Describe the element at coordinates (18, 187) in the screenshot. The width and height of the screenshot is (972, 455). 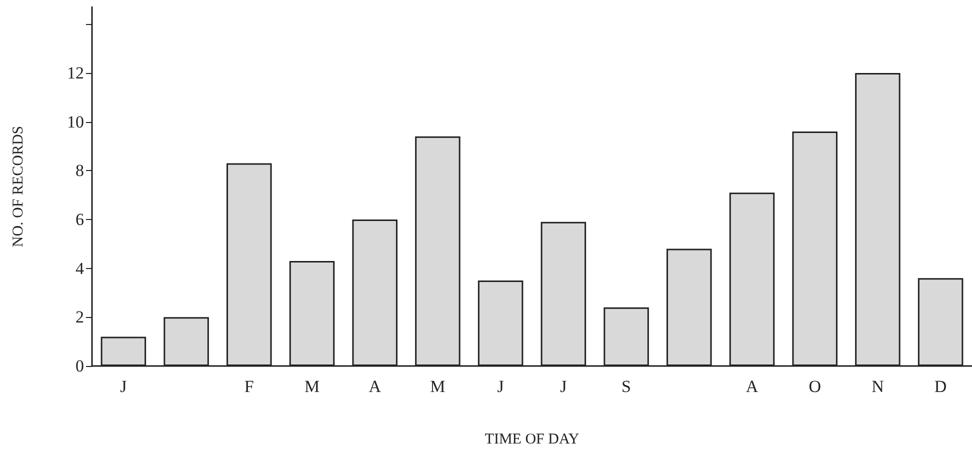
I see `y-axis-title: NO. OF RECORDS` at that location.